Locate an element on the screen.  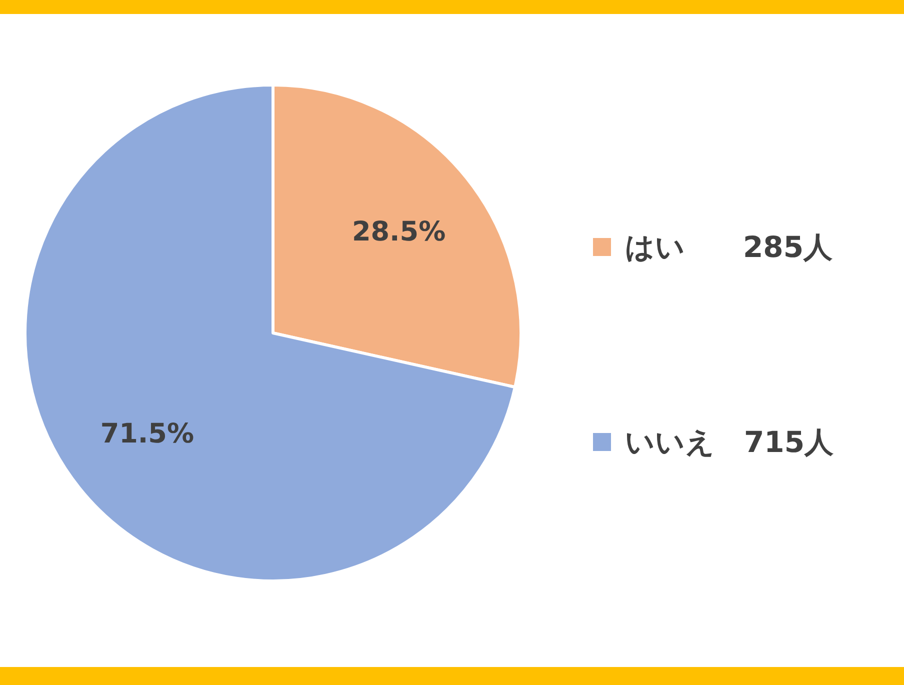
data-label: 71.5% is located at coordinates (147, 434).